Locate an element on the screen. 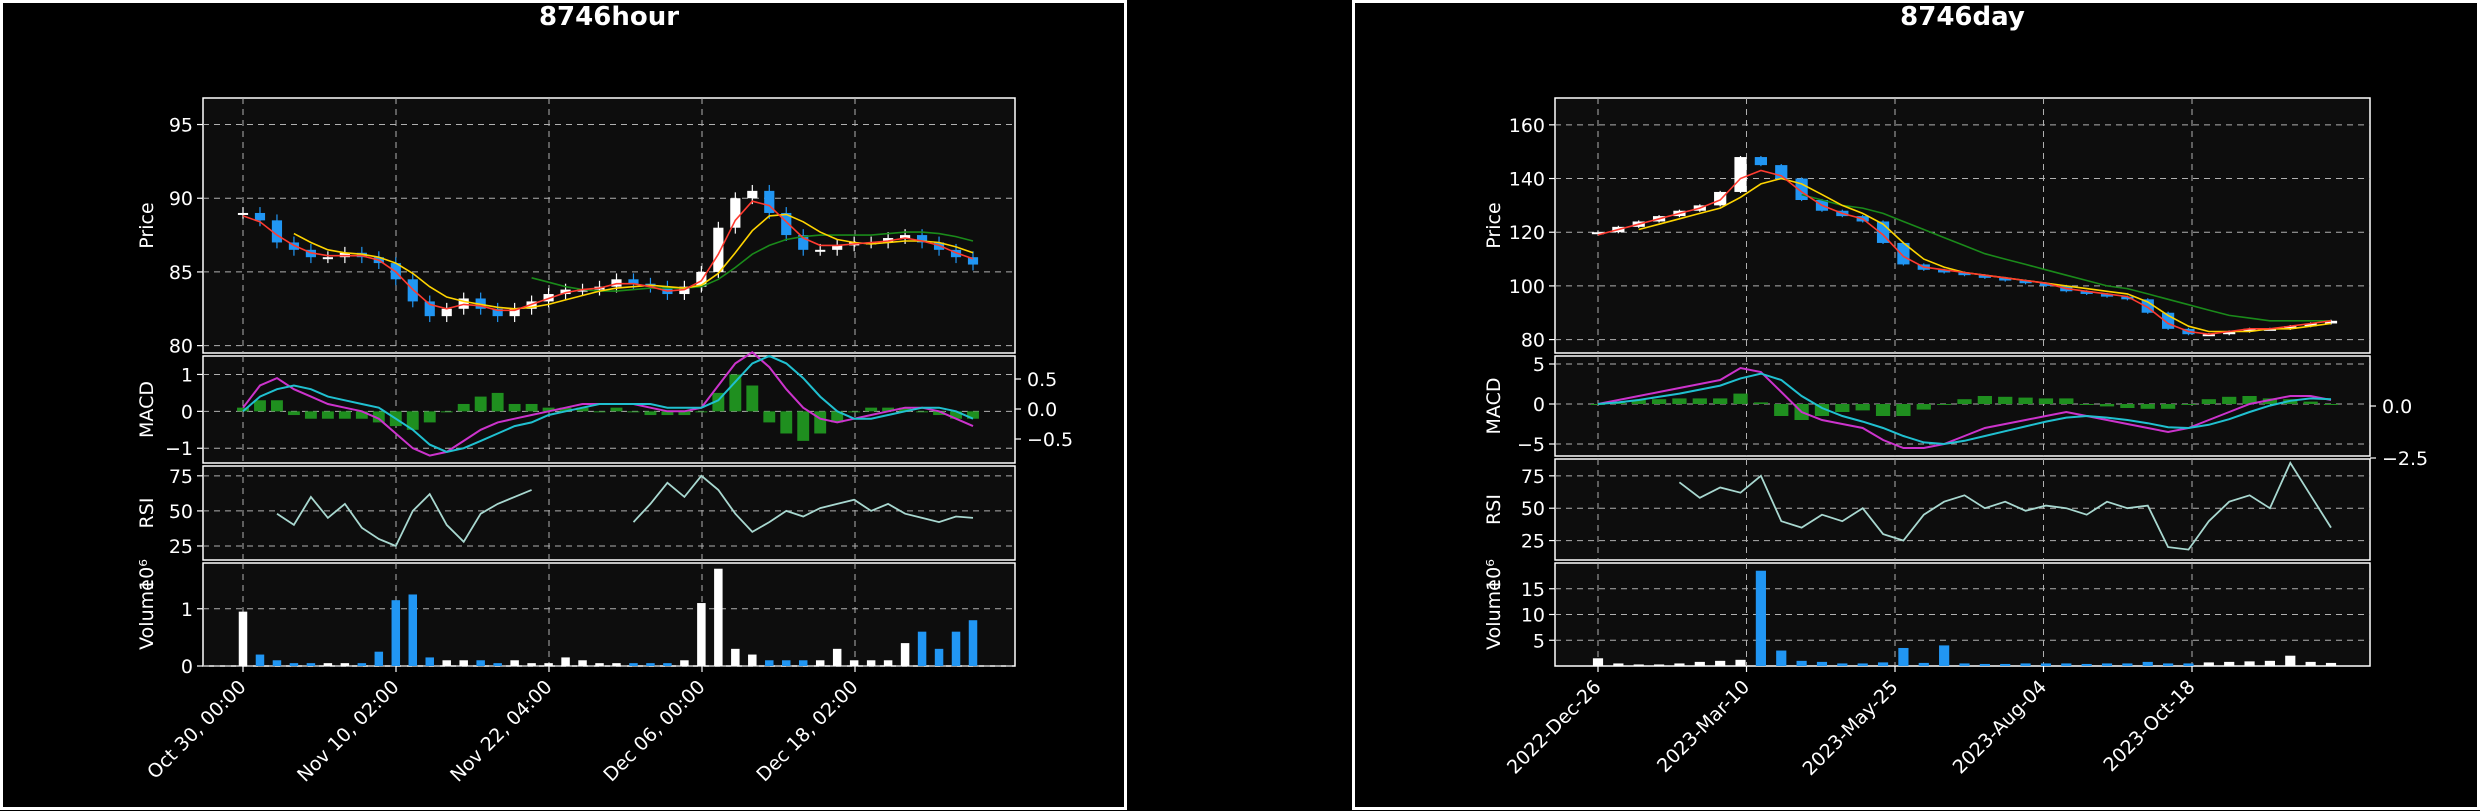  rsi-ytick-label: 75 is located at coordinates (181, 477).